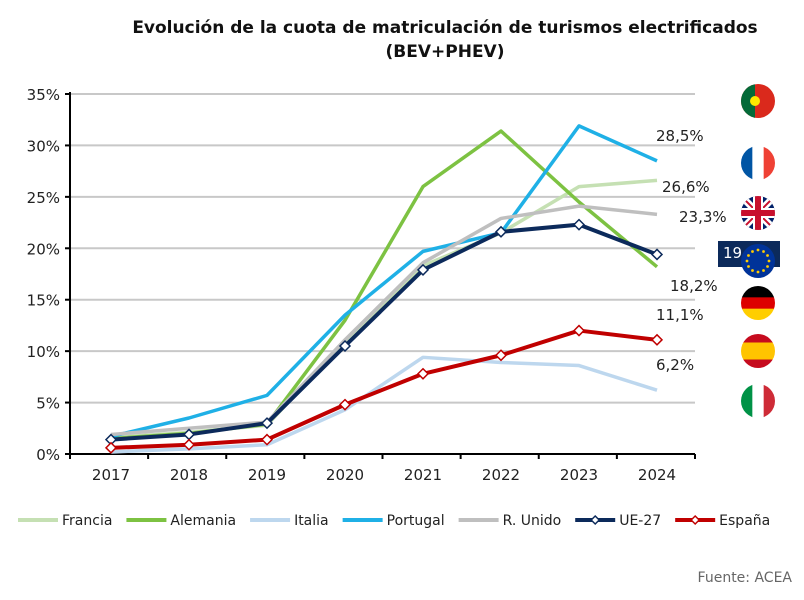 The image size is (804, 600). I want to click on legend-label: España, so click(744, 521).